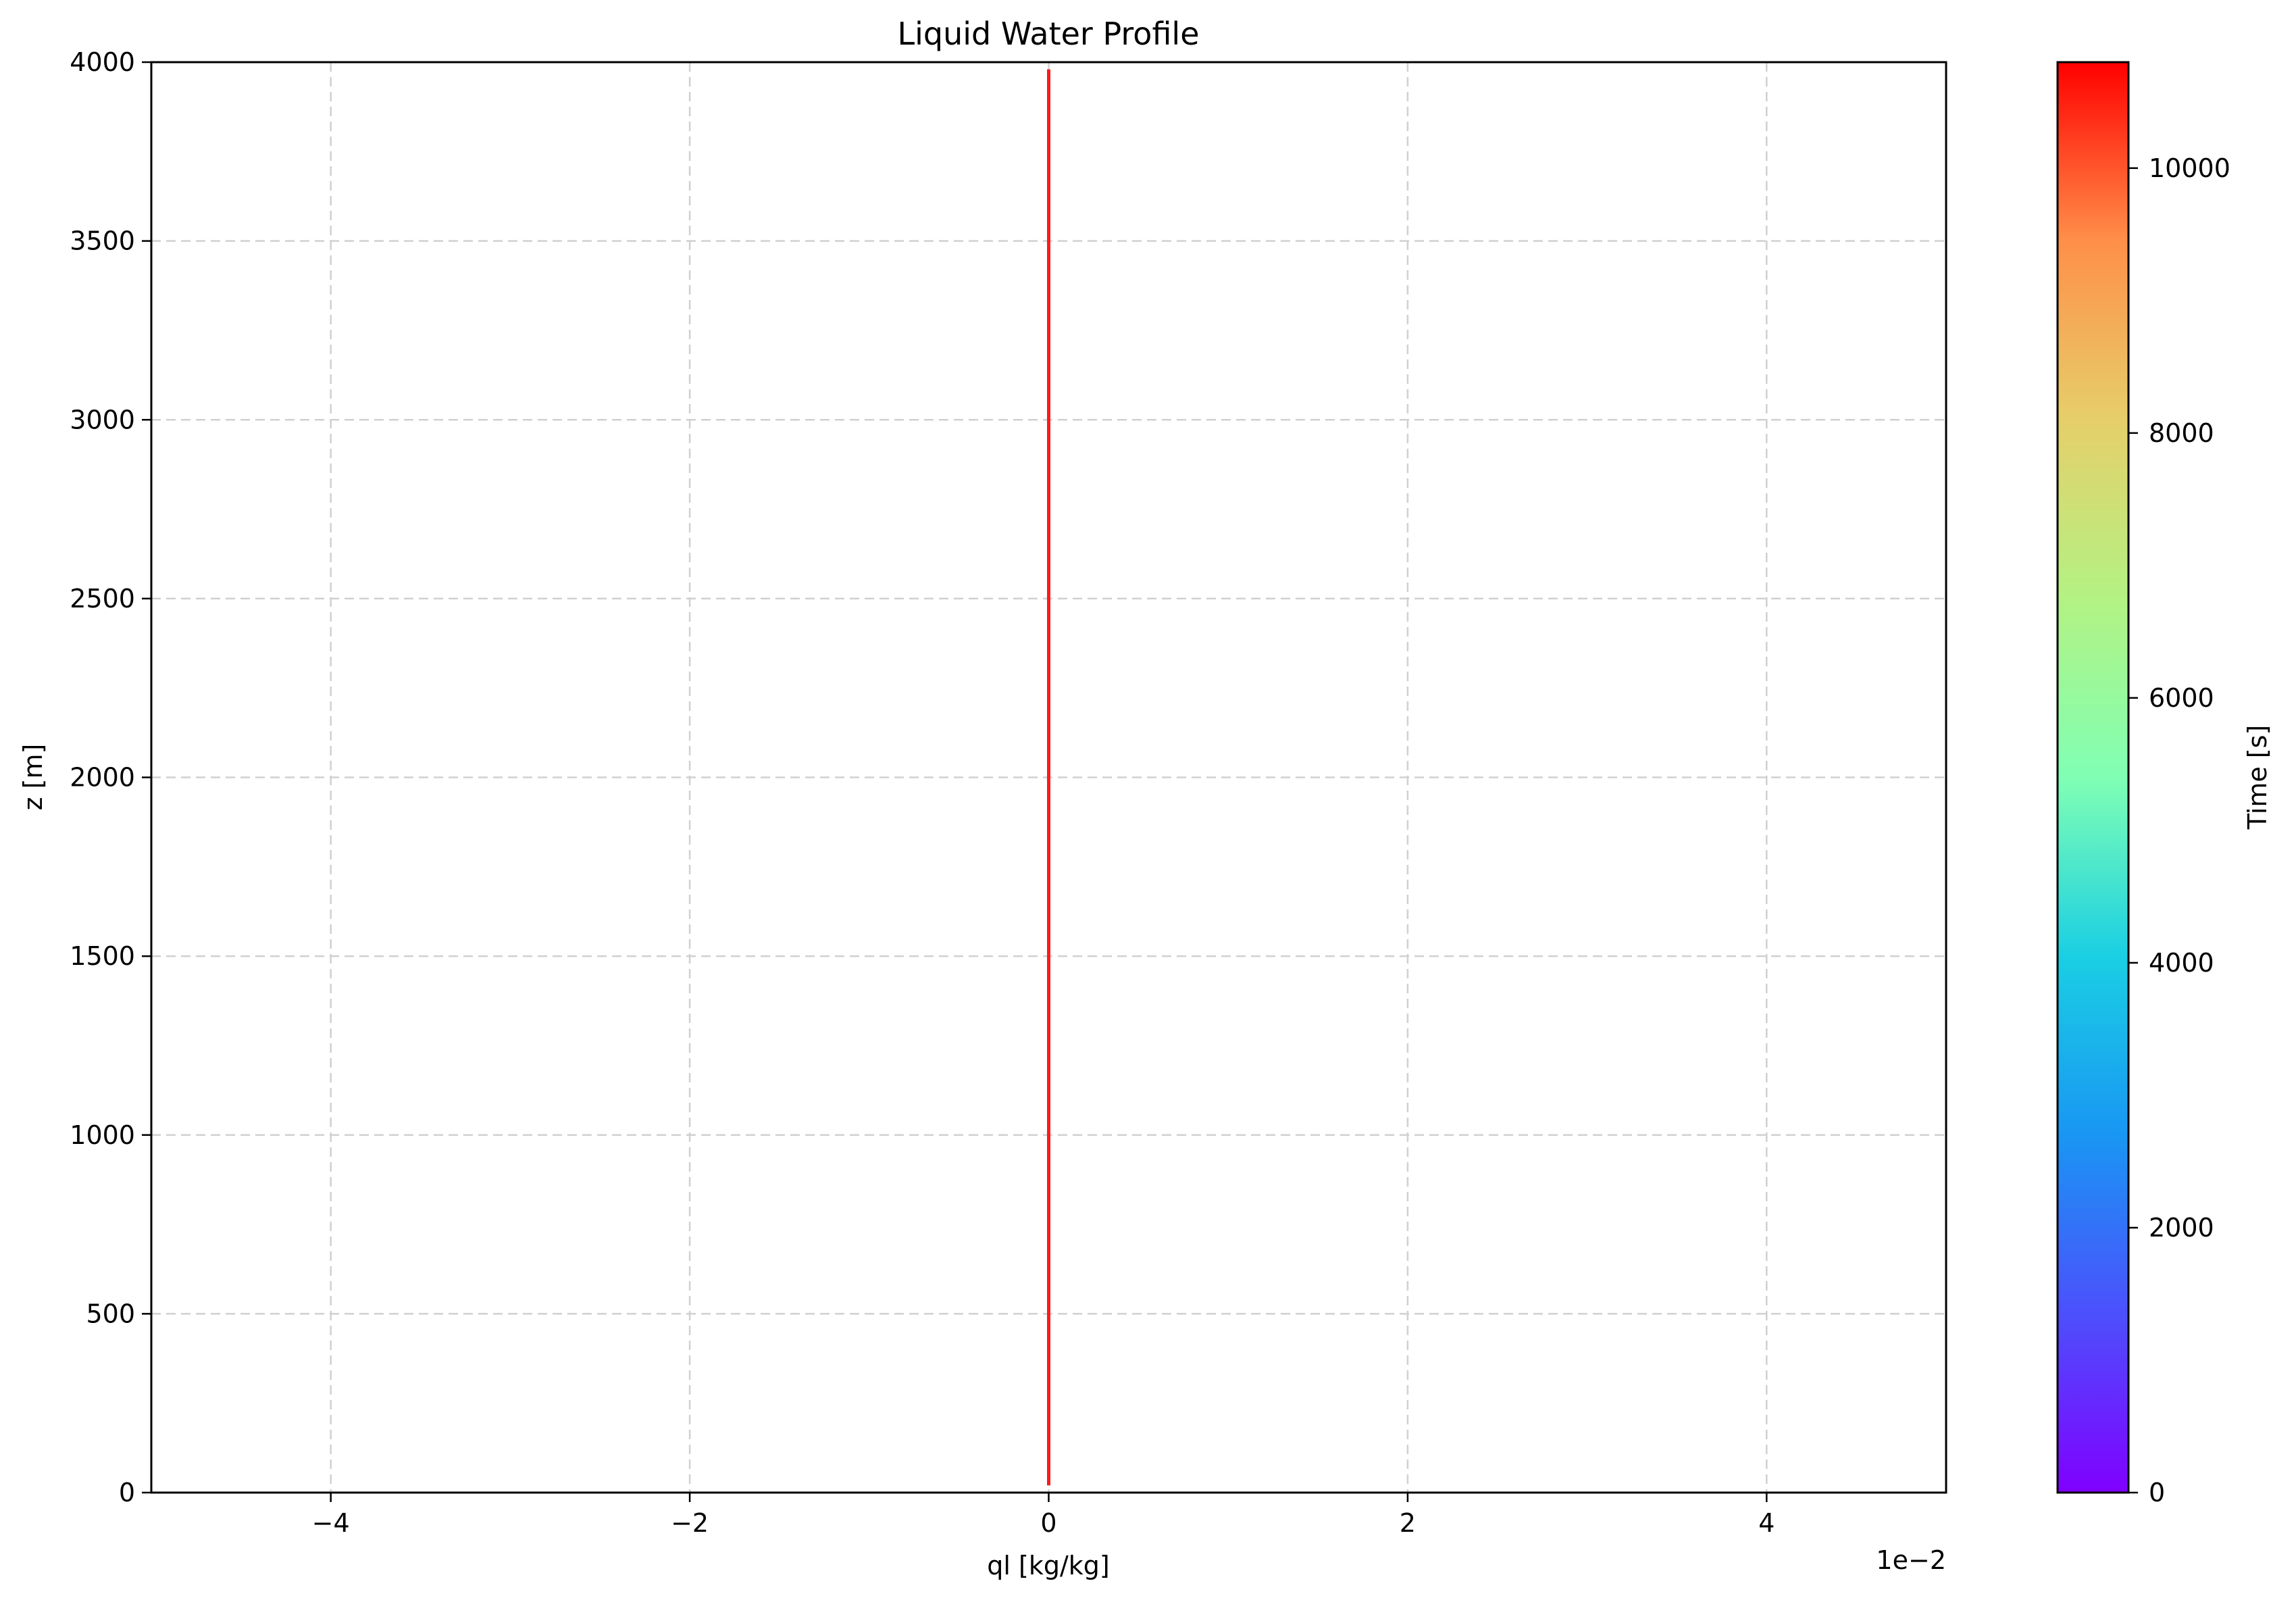  I want to click on x-tick-label: −2, so click(690, 1523).